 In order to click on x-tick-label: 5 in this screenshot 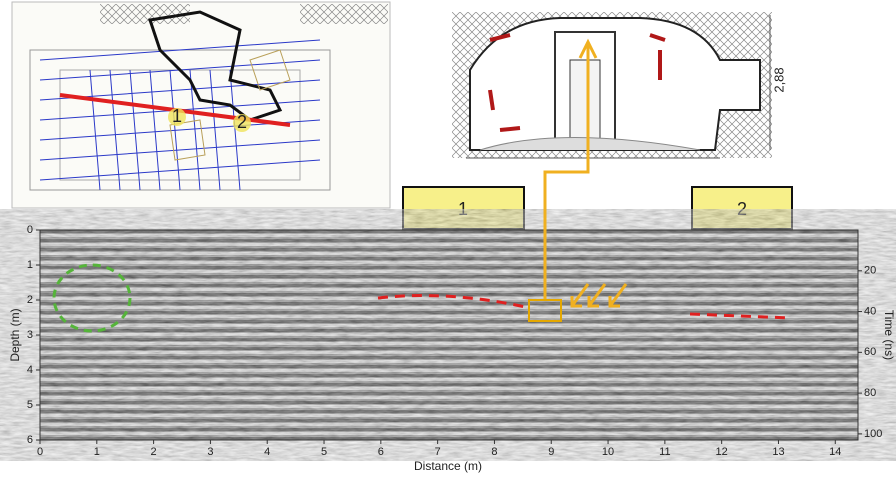, I will do `click(324, 452)`.